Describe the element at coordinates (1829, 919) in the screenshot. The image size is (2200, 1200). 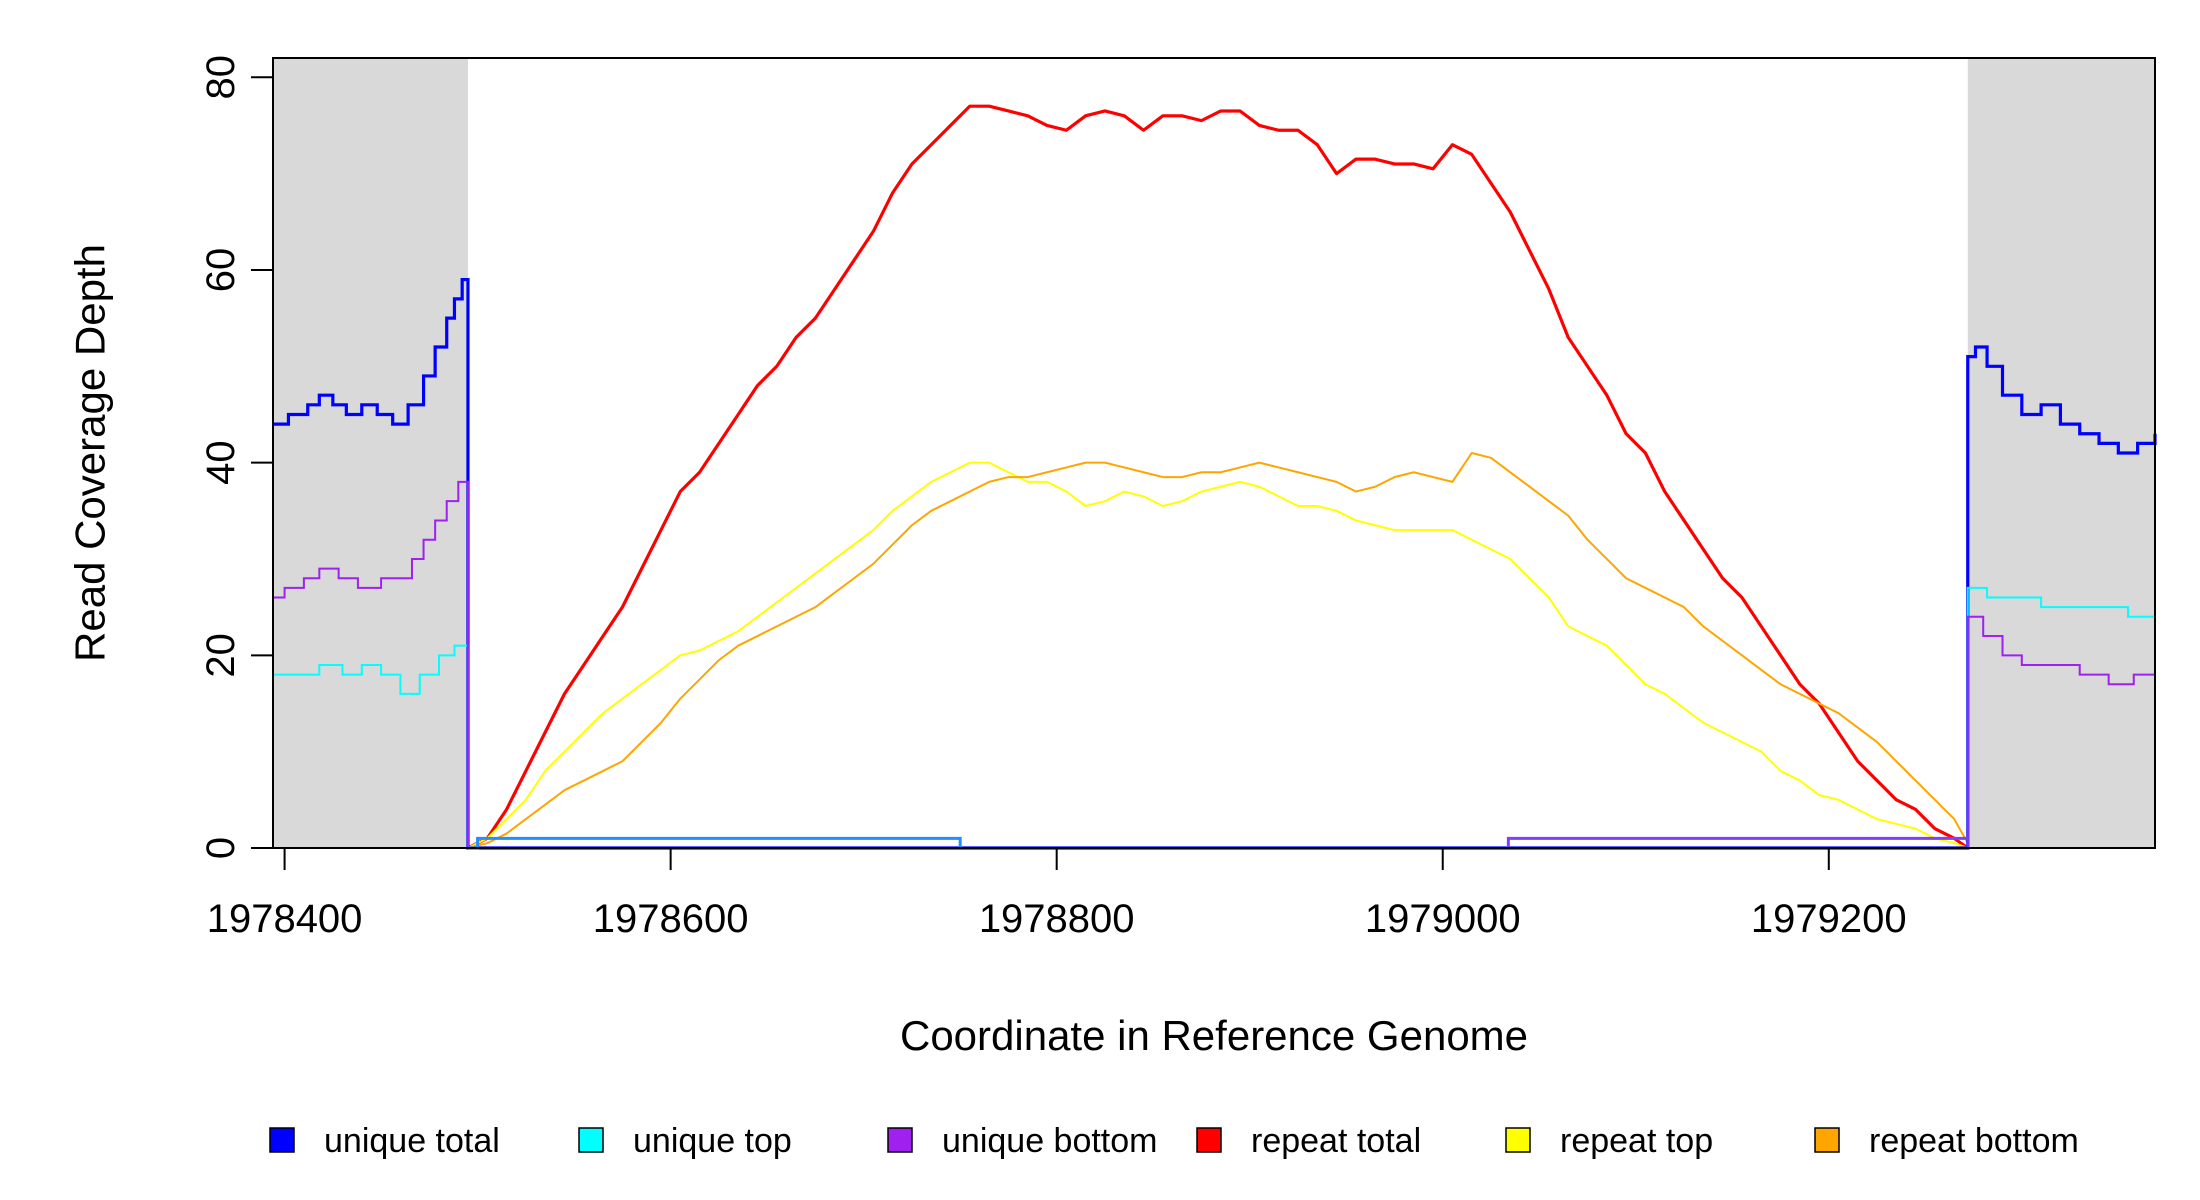
I see `x-tick-label: 1979200` at that location.